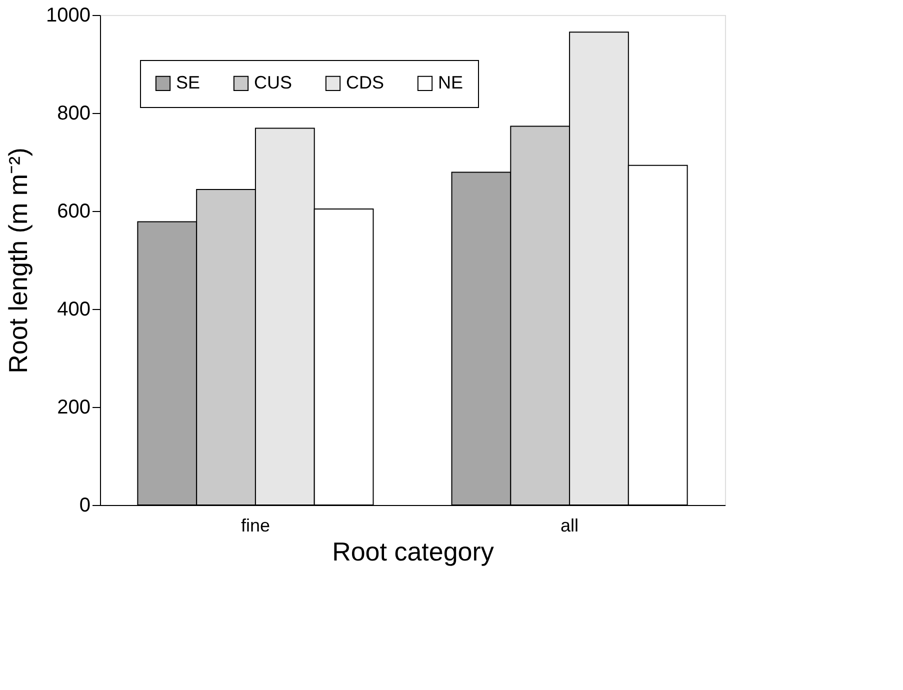 The height and width of the screenshot is (690, 903). I want to click on y-tick-label: 200, so click(73, 407).